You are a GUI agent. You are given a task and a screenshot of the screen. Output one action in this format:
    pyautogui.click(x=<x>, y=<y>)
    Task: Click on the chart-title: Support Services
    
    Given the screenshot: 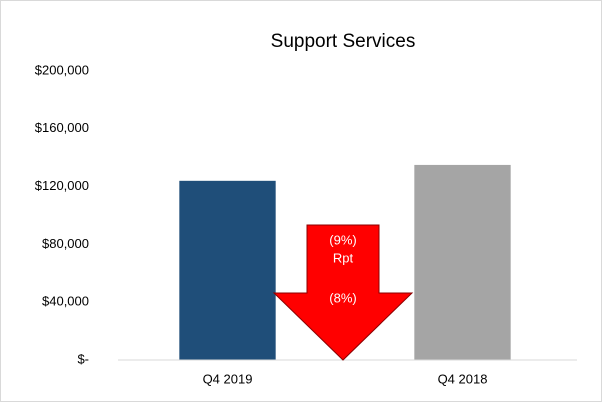 What is the action you would take?
    pyautogui.click(x=343, y=41)
    